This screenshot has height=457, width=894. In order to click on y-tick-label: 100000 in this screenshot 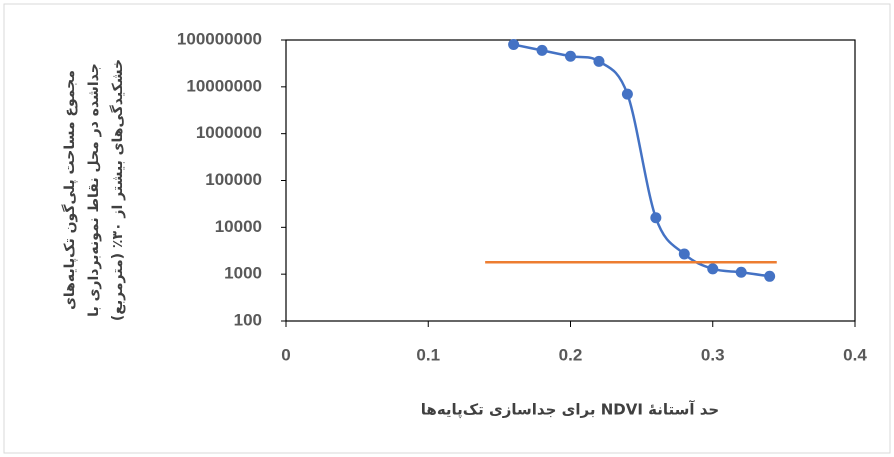, I will do `click(233, 179)`.